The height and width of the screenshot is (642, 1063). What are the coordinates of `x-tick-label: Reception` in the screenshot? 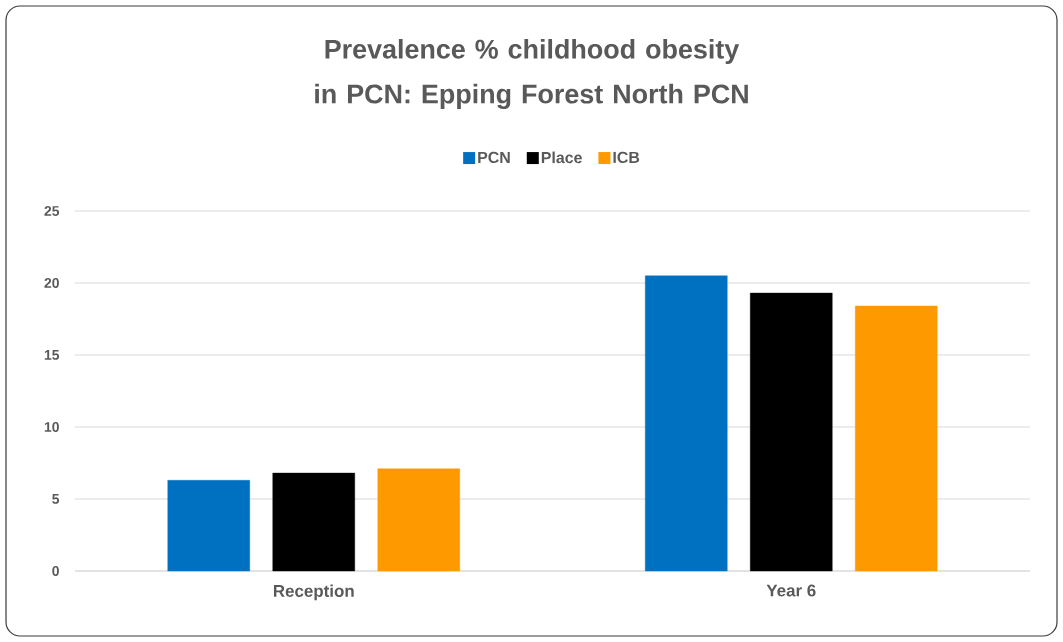 It's located at (313, 592).